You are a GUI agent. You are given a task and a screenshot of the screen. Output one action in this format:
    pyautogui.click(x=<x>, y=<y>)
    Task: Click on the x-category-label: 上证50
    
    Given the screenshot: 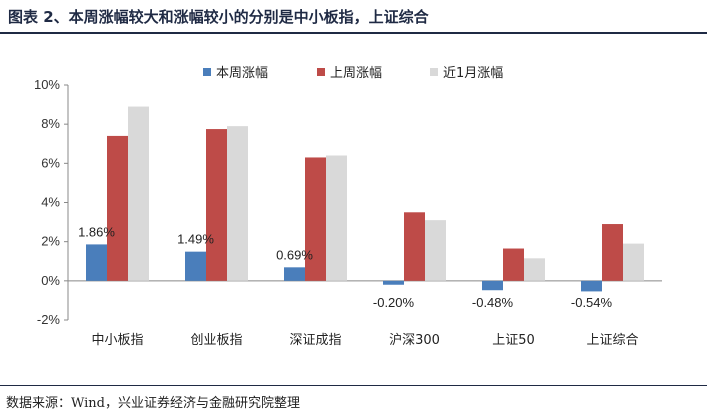 What is the action you would take?
    pyautogui.click(x=513, y=340)
    